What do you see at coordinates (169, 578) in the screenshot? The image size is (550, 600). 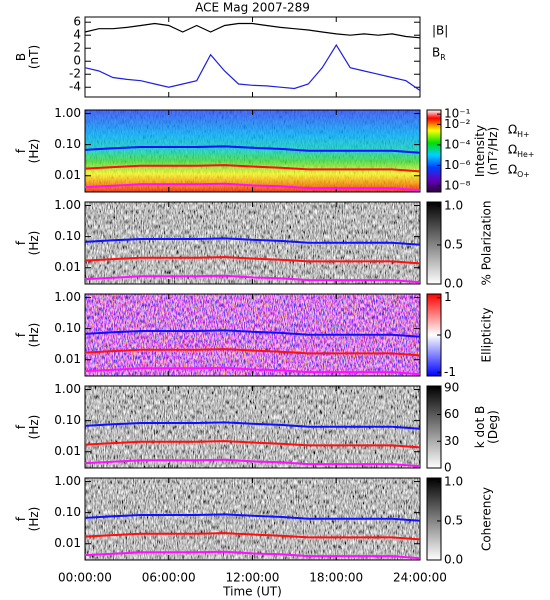 I see `x-tick-label: 06:00:00` at bounding box center [169, 578].